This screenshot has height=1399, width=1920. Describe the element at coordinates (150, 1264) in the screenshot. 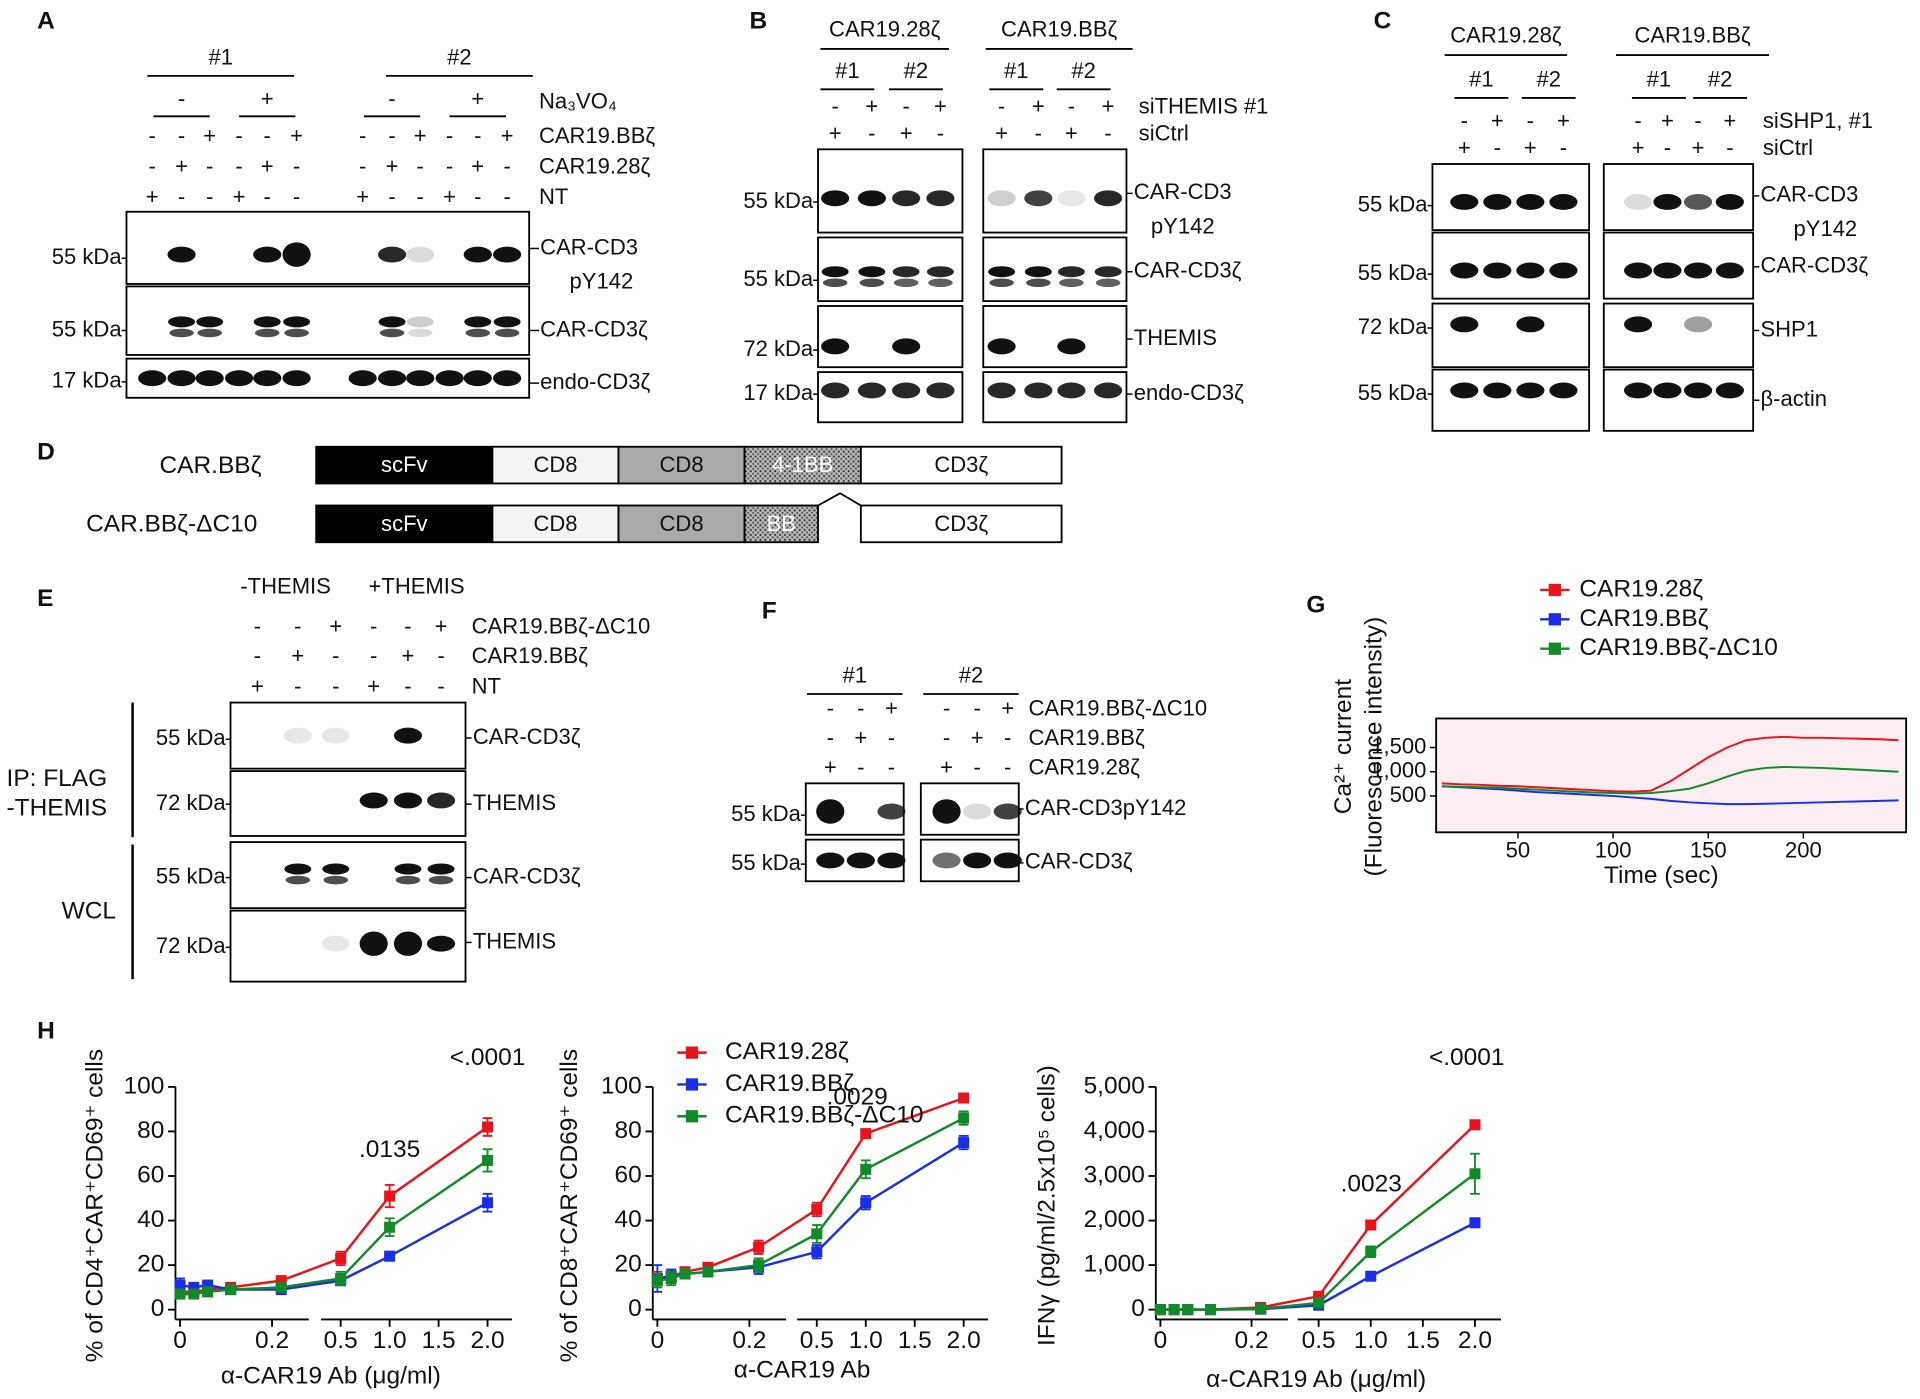

I see `y-tick-label: 20` at that location.